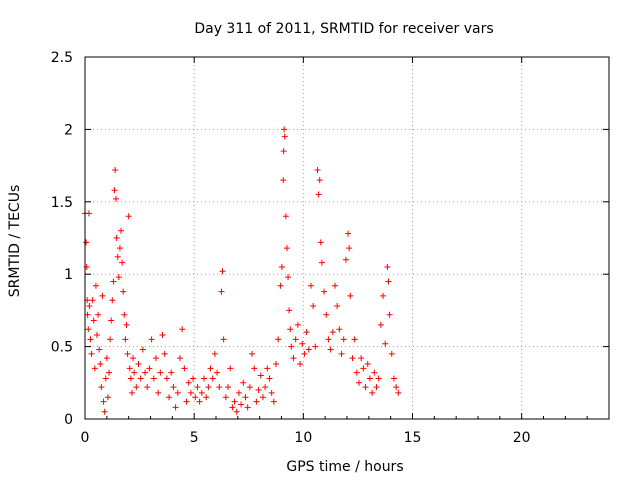  I want to click on x-axis-label: GPS time / hours, so click(344, 467).